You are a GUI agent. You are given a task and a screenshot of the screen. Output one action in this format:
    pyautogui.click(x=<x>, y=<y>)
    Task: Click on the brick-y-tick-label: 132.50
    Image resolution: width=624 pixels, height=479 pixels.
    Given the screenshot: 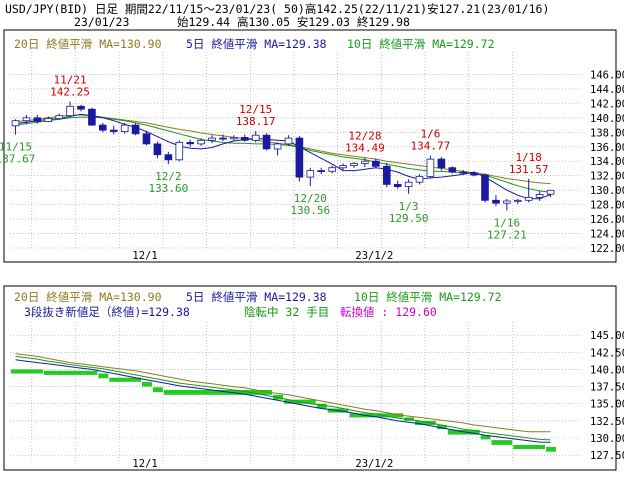 What is the action you would take?
    pyautogui.click(x=607, y=422)
    